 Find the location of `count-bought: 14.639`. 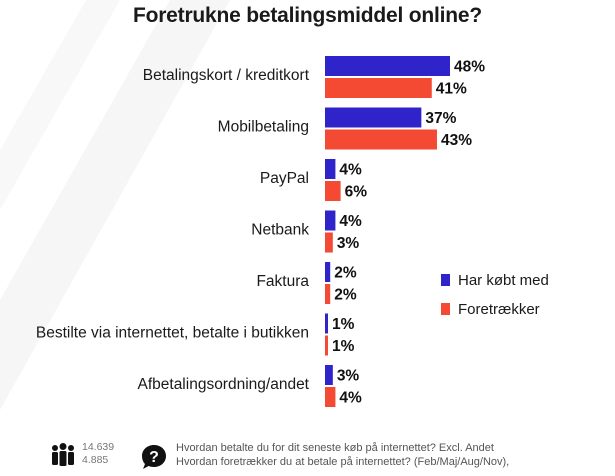

count-bought: 14.639 is located at coordinates (98, 447).